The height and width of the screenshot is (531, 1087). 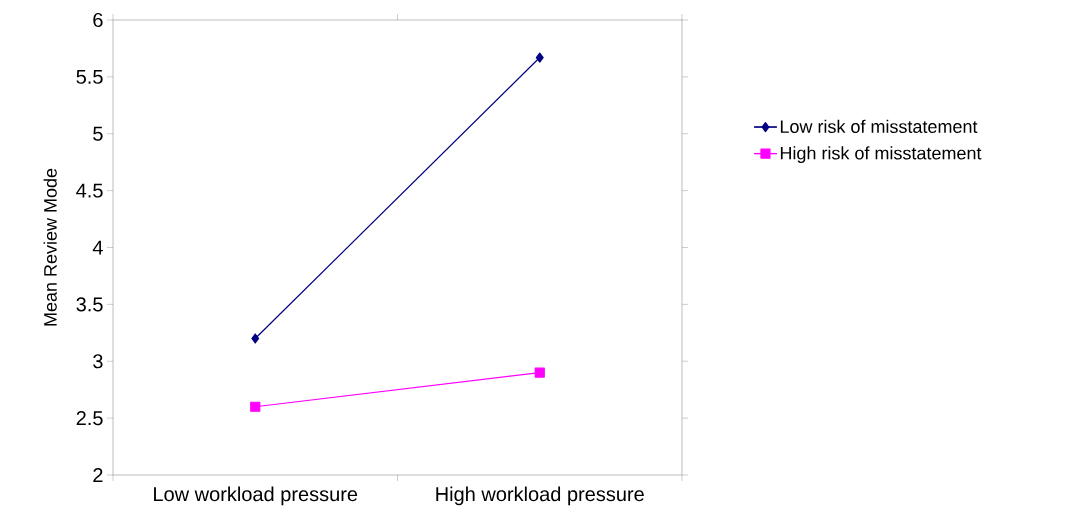 I want to click on legend-label: Low risk of misstatement, so click(x=879, y=126).